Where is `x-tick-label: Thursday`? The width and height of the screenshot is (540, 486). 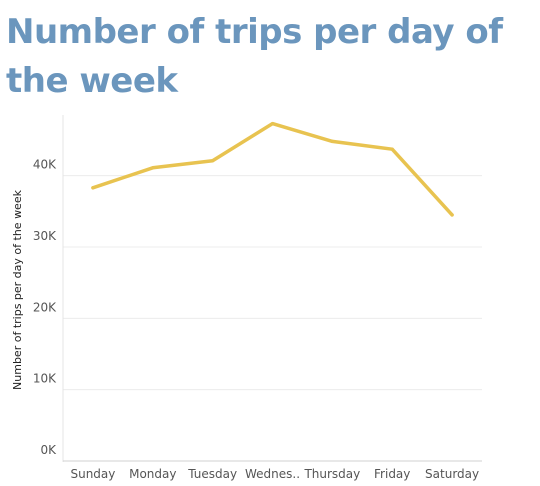 x-tick-label: Thursday is located at coordinates (331, 474).